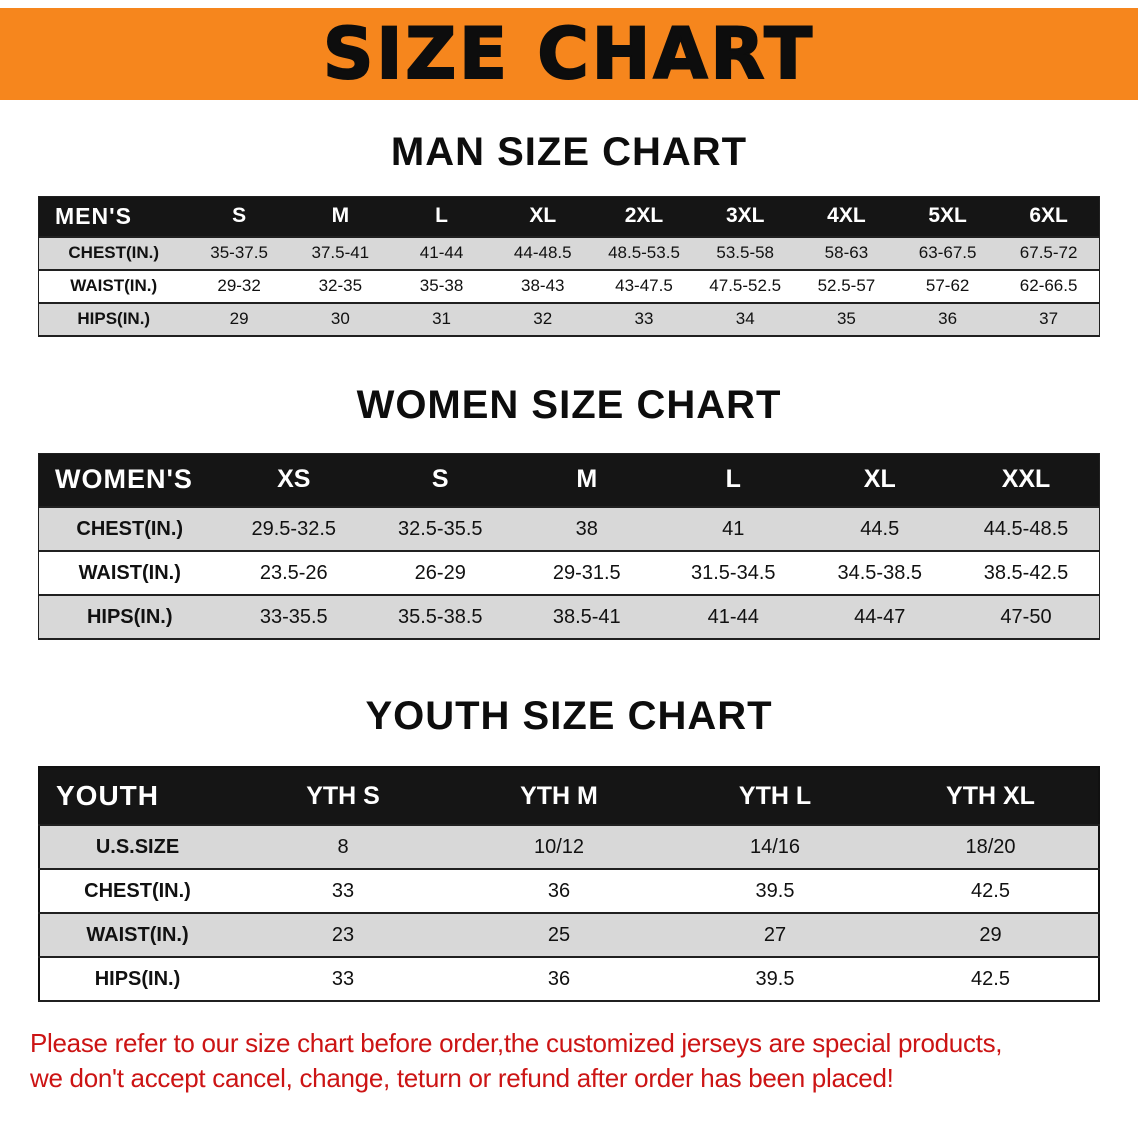  Describe the element at coordinates (113, 216) in the screenshot. I see `table-corner-label: MEN'S` at that location.